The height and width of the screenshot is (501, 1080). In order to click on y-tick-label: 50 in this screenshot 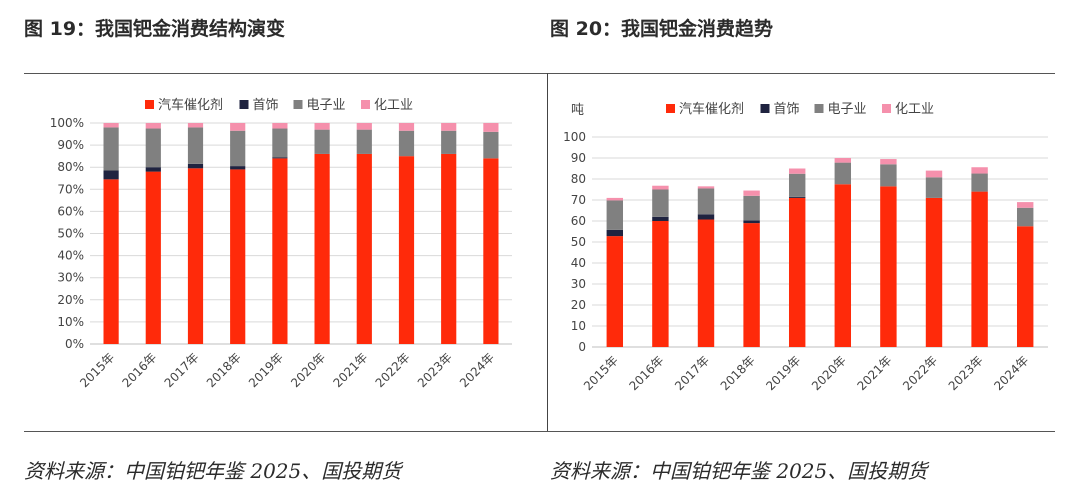, I will do `click(578, 242)`.